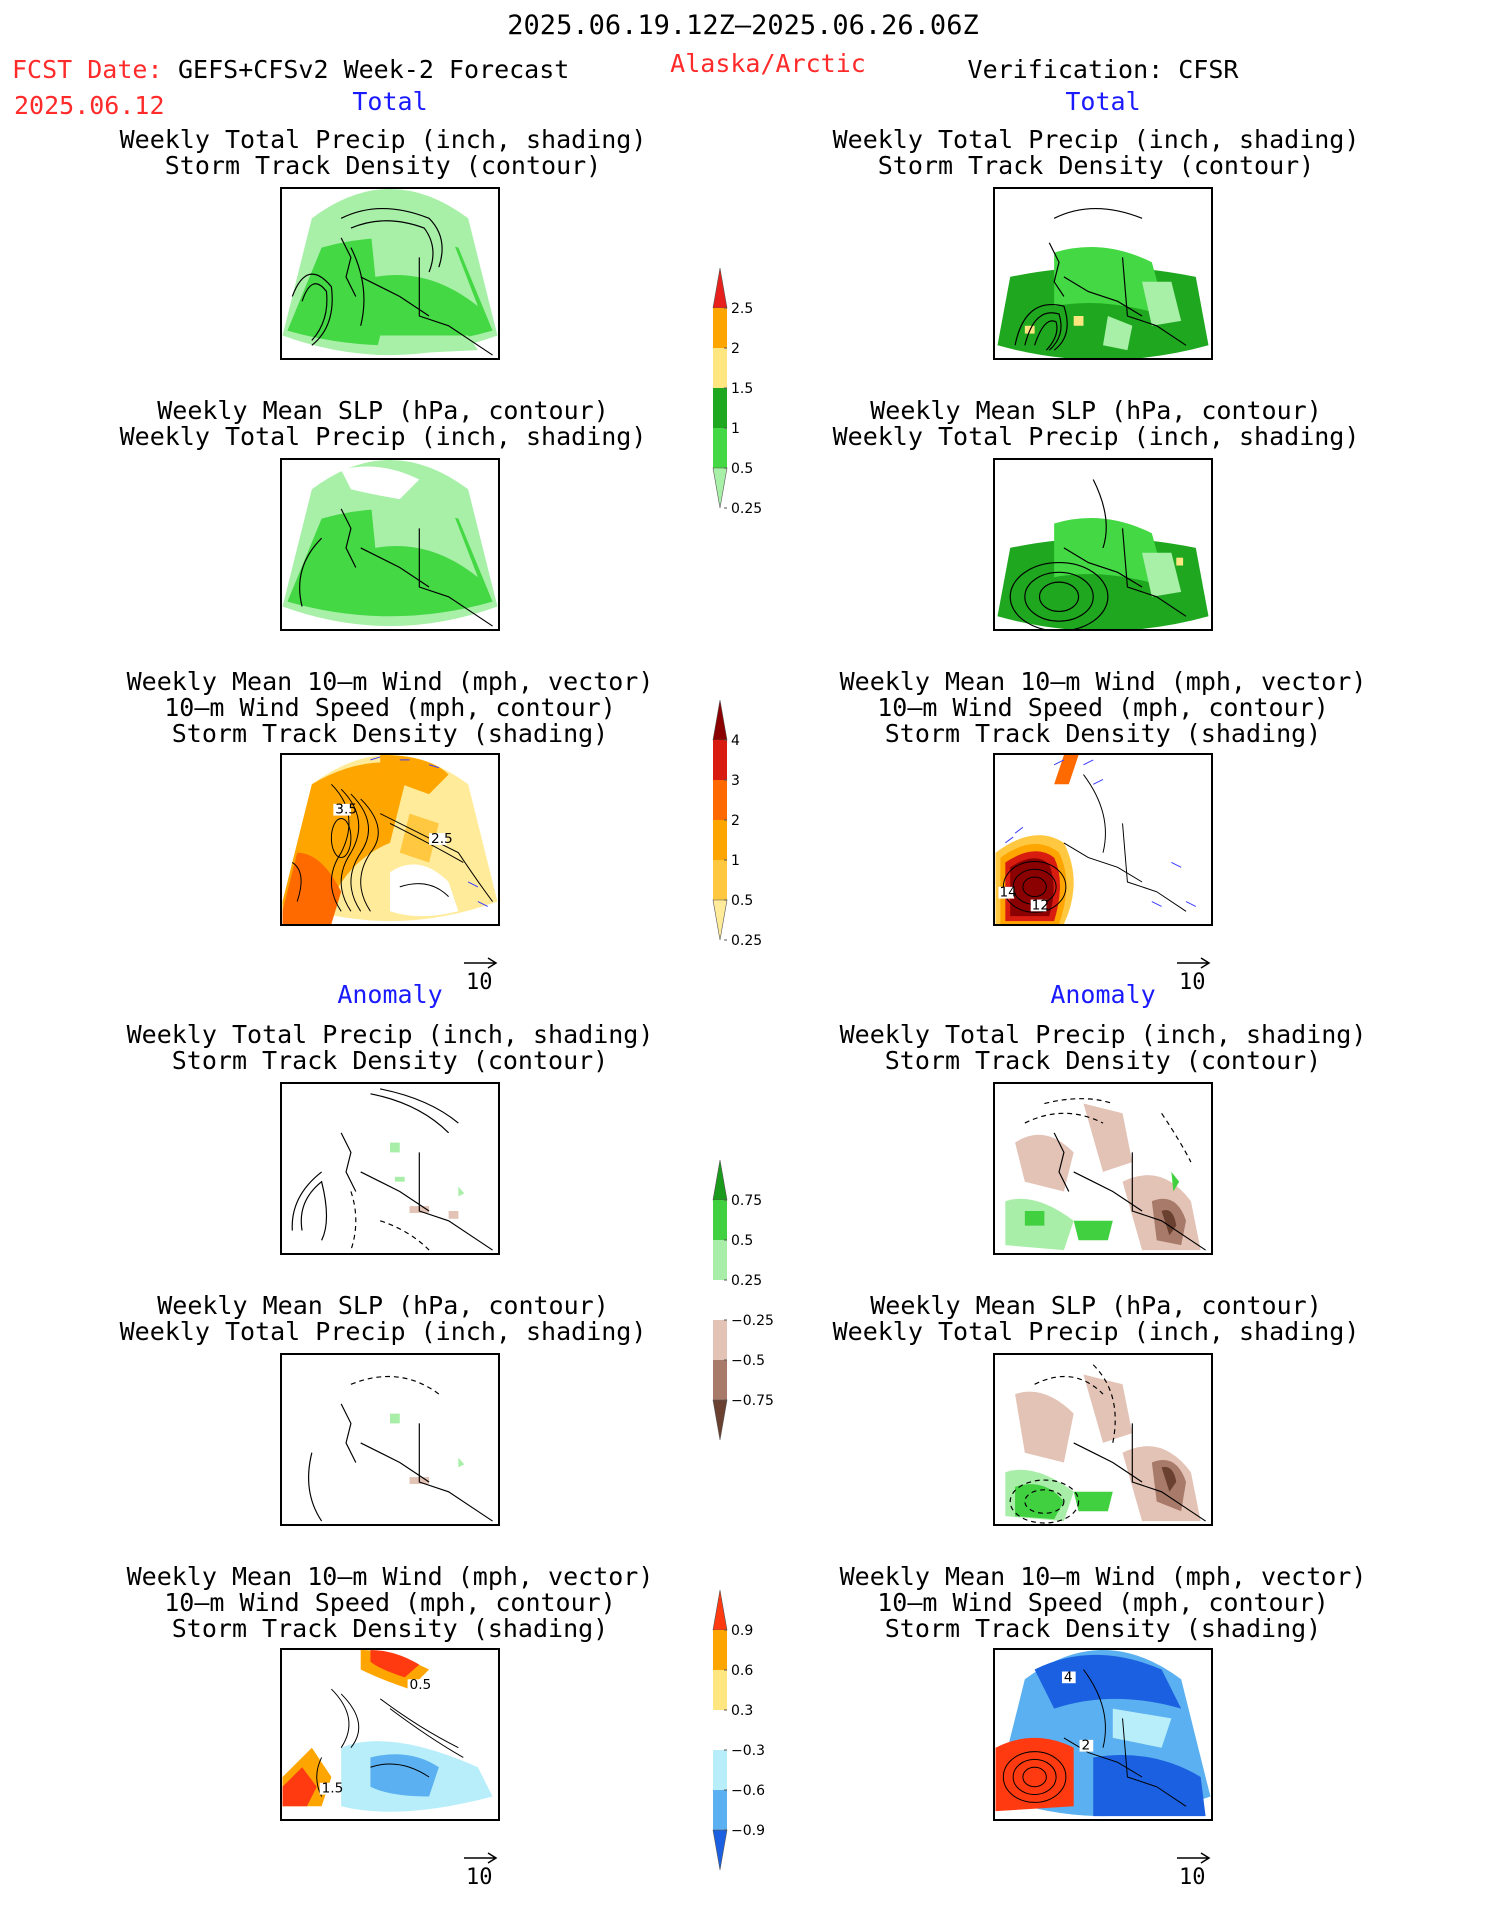 The width and height of the screenshot is (1487, 1925). What do you see at coordinates (1096, 410) in the screenshot?
I see `v2-title-1: Weekly Mean SLP (hPa, contour)` at bounding box center [1096, 410].